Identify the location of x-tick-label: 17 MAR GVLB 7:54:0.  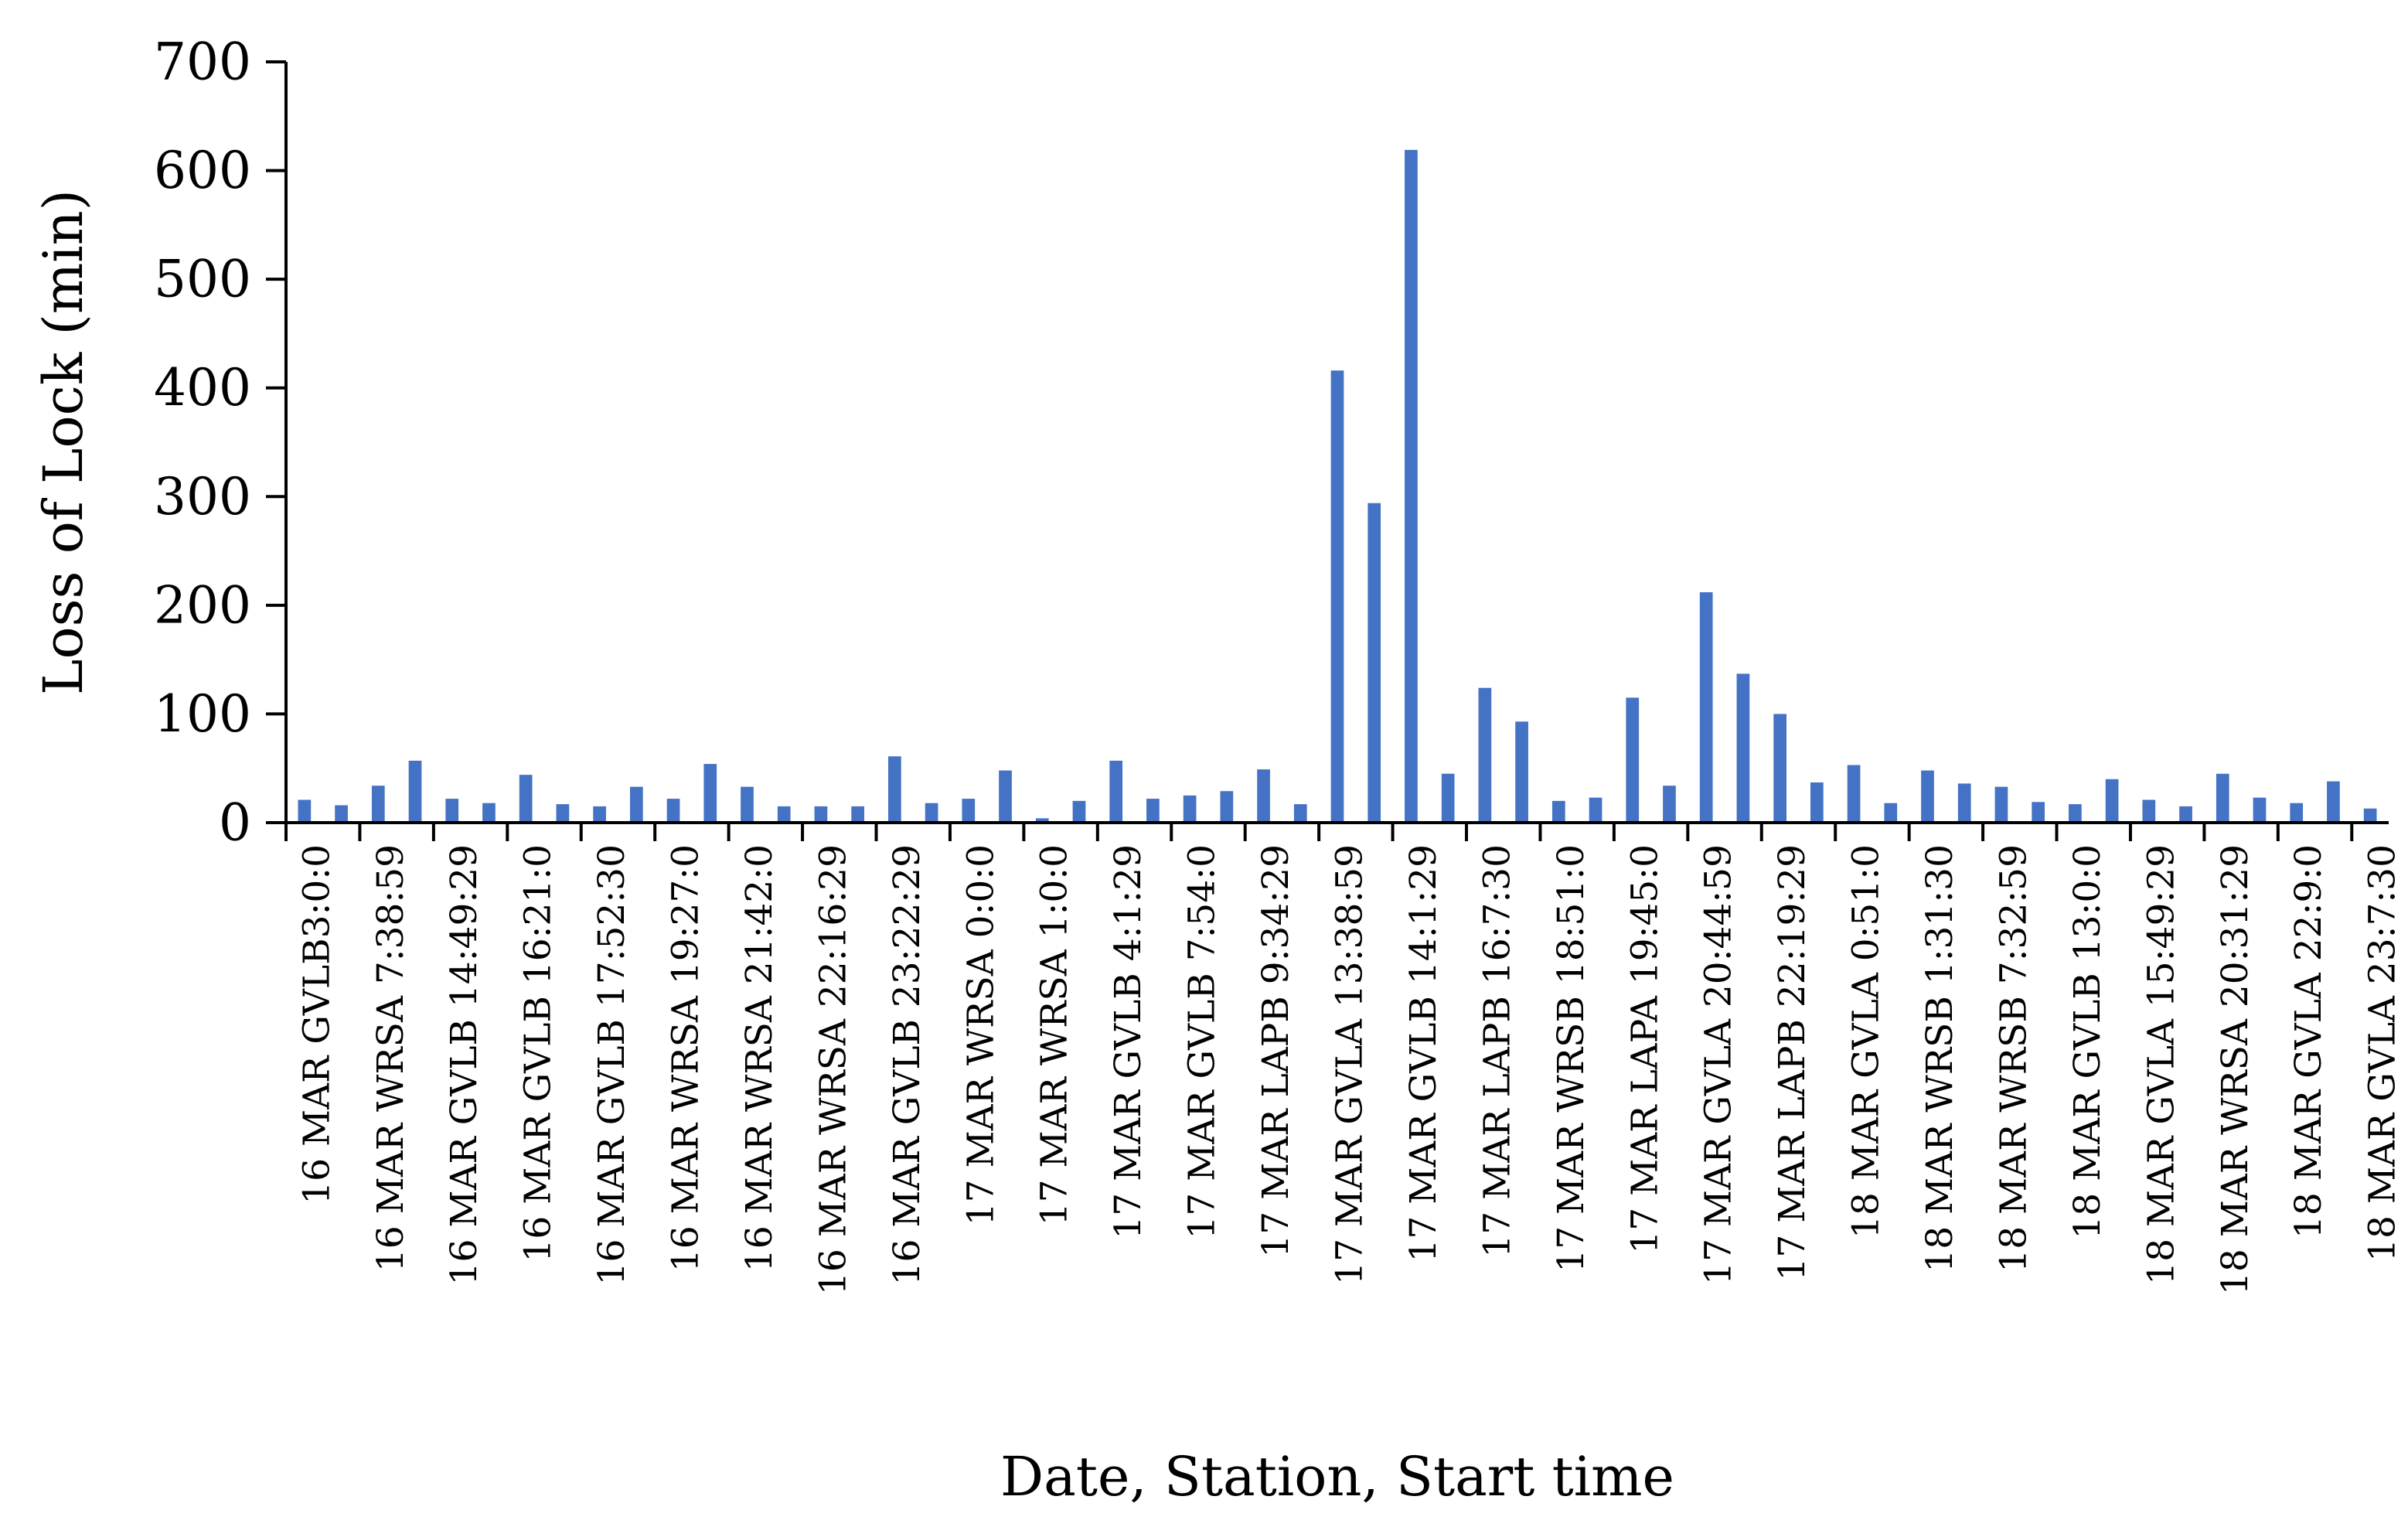
(1203, 1041).